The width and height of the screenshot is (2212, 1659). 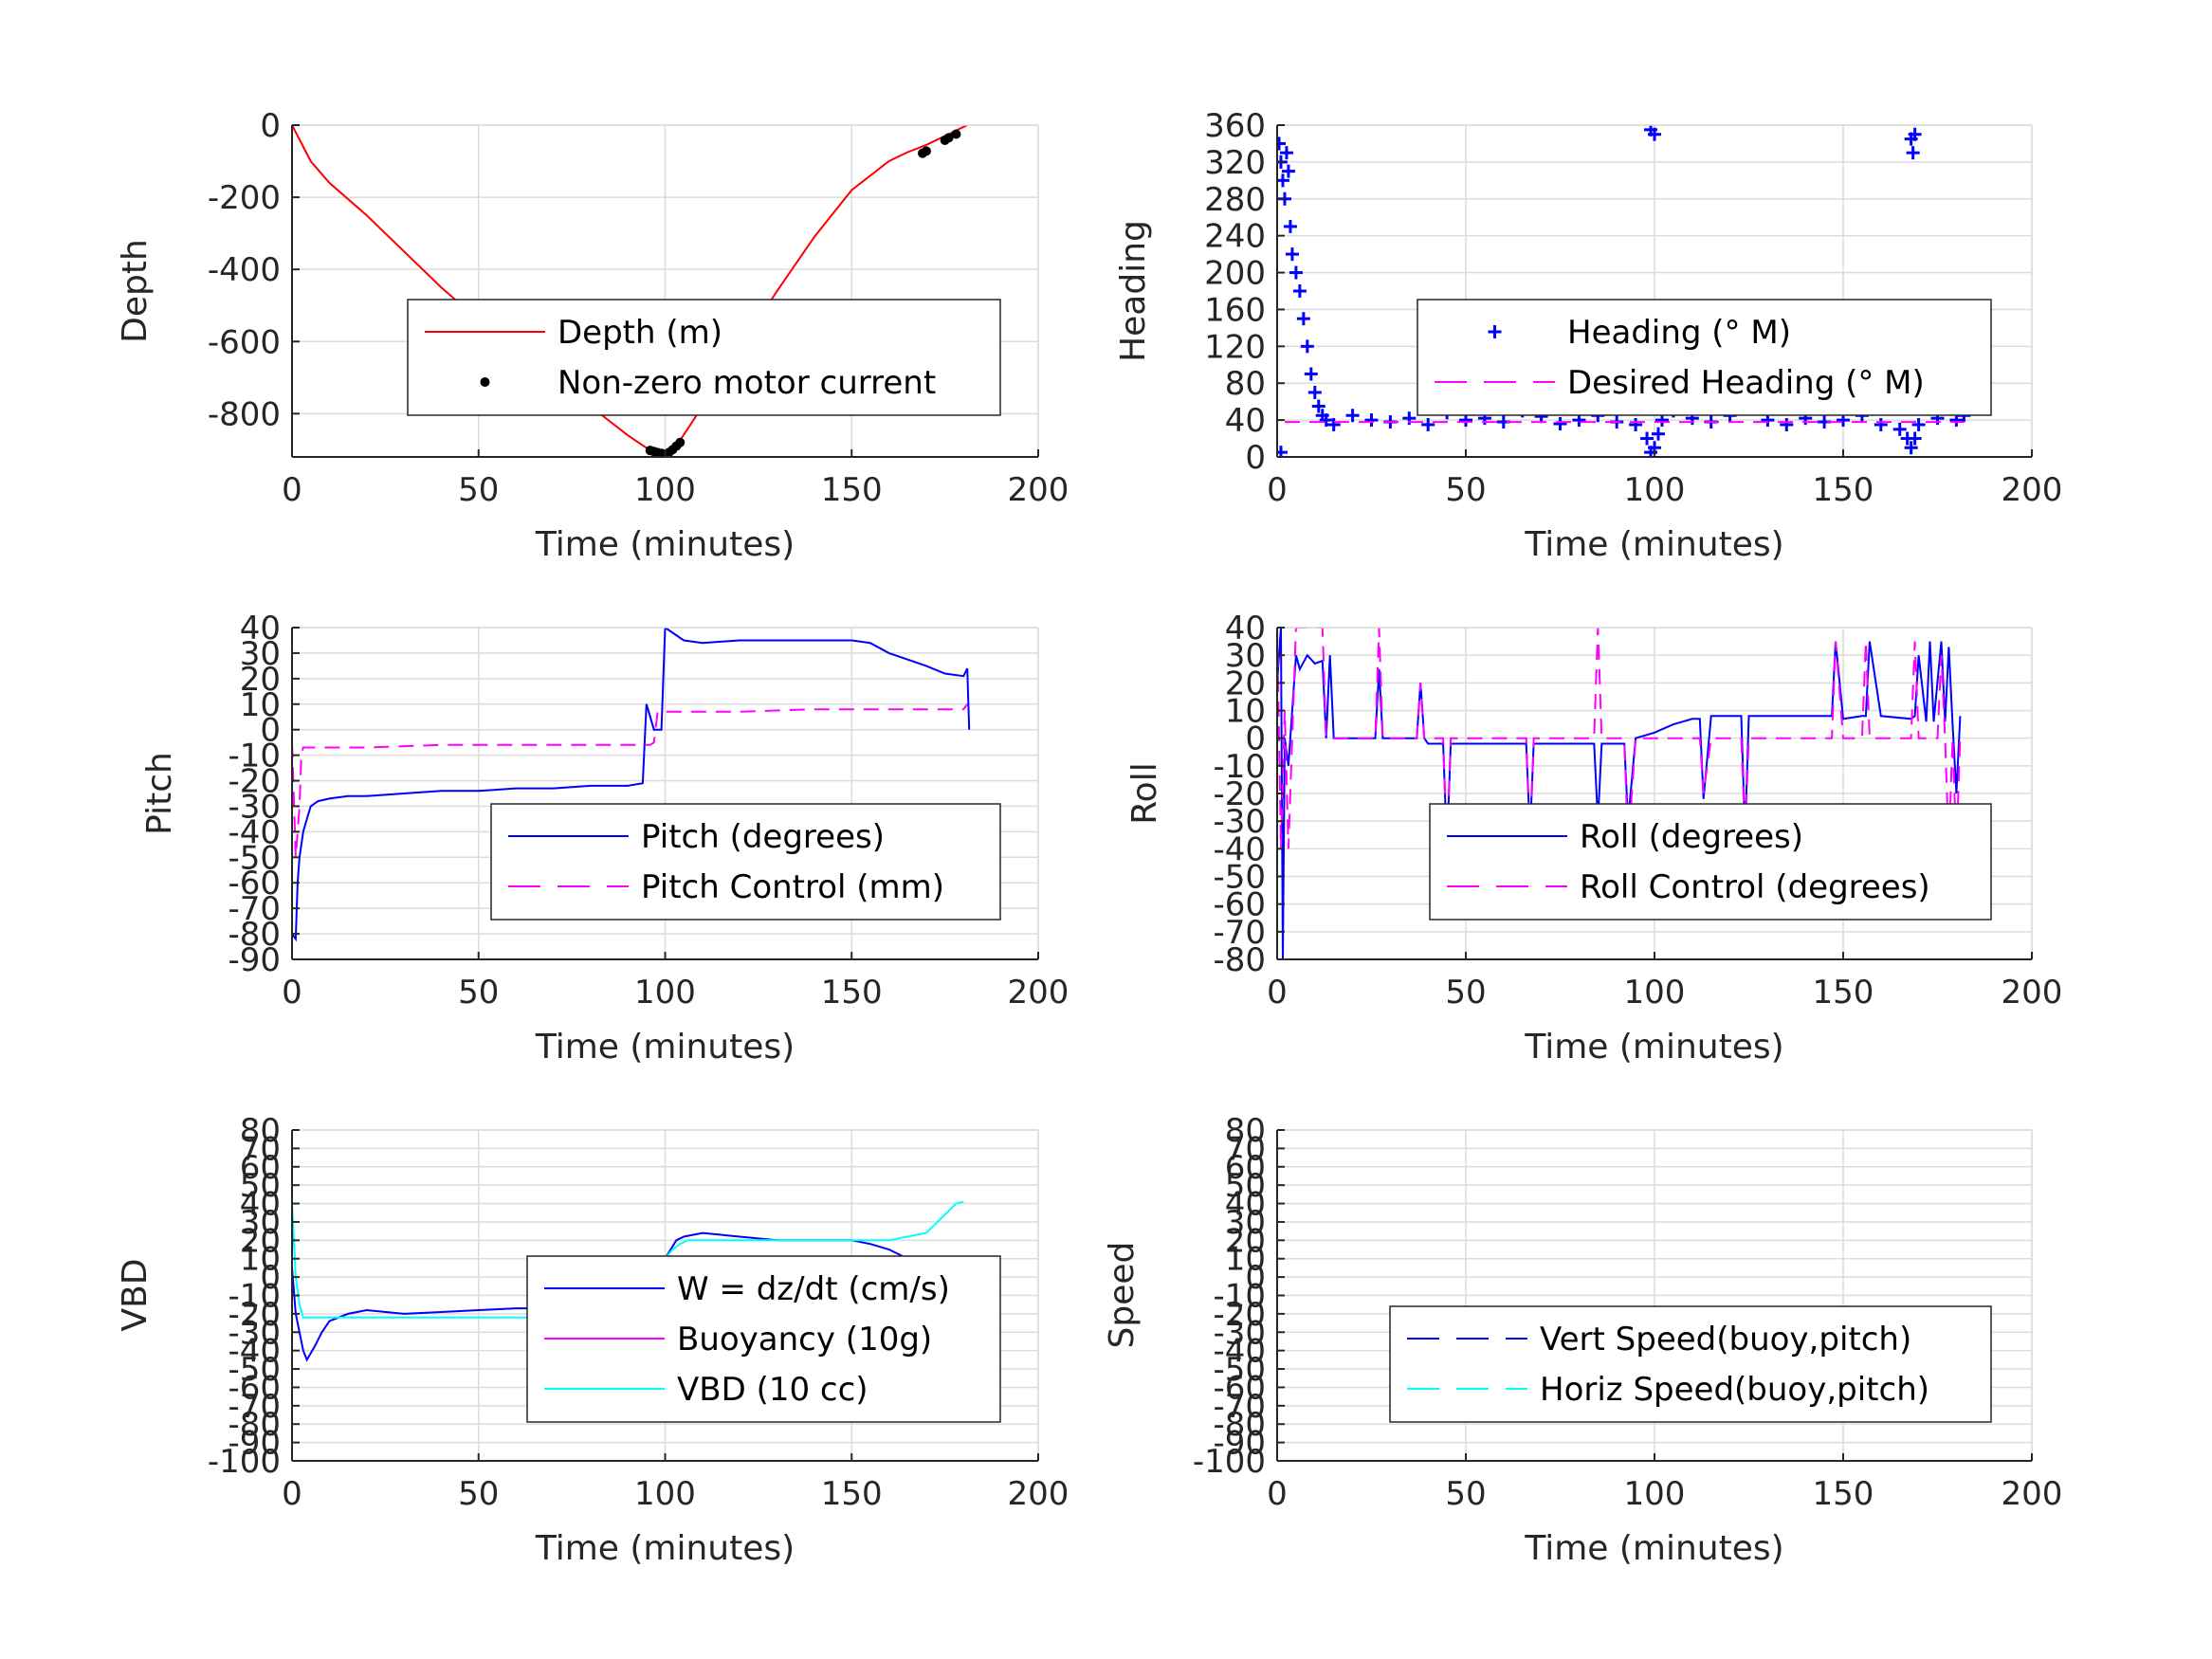 I want to click on x-tick-label: 100, so click(x=665, y=1494).